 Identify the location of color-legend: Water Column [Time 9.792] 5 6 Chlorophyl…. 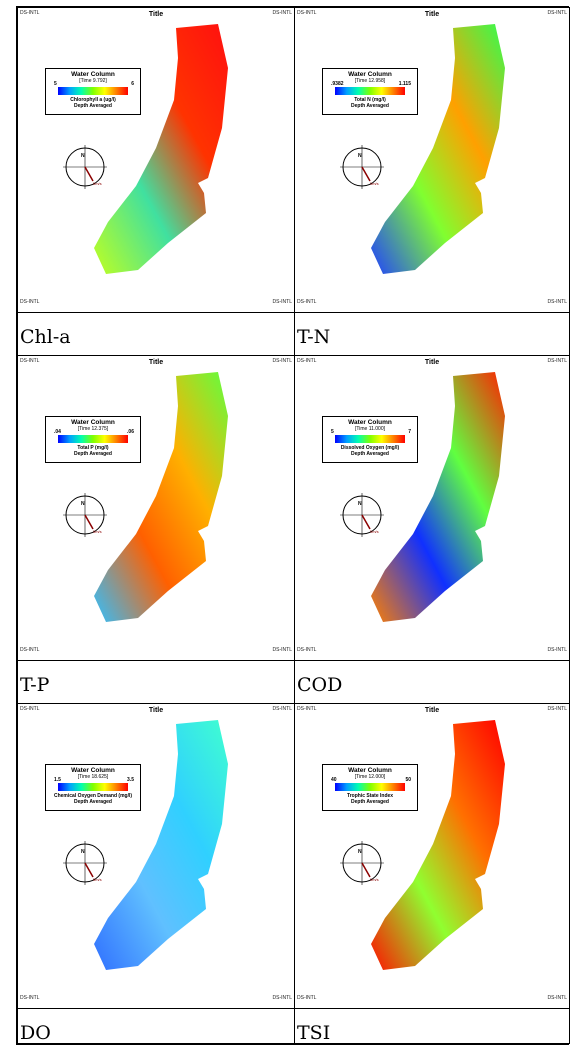
(93, 91).